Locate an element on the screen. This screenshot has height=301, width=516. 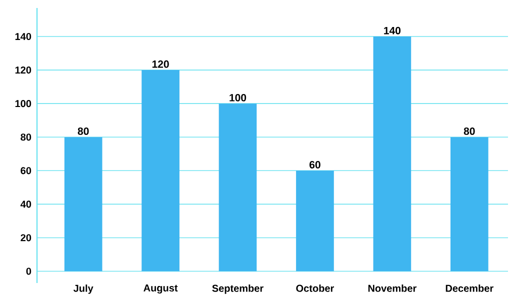
y-tick-label: 140 is located at coordinates (23, 36).